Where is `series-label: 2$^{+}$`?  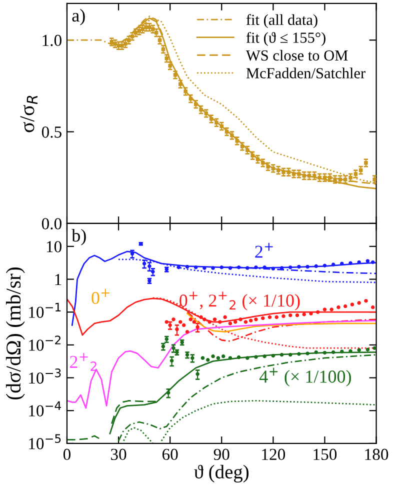
series-label: 2$^{+}$ is located at coordinates (264, 250).